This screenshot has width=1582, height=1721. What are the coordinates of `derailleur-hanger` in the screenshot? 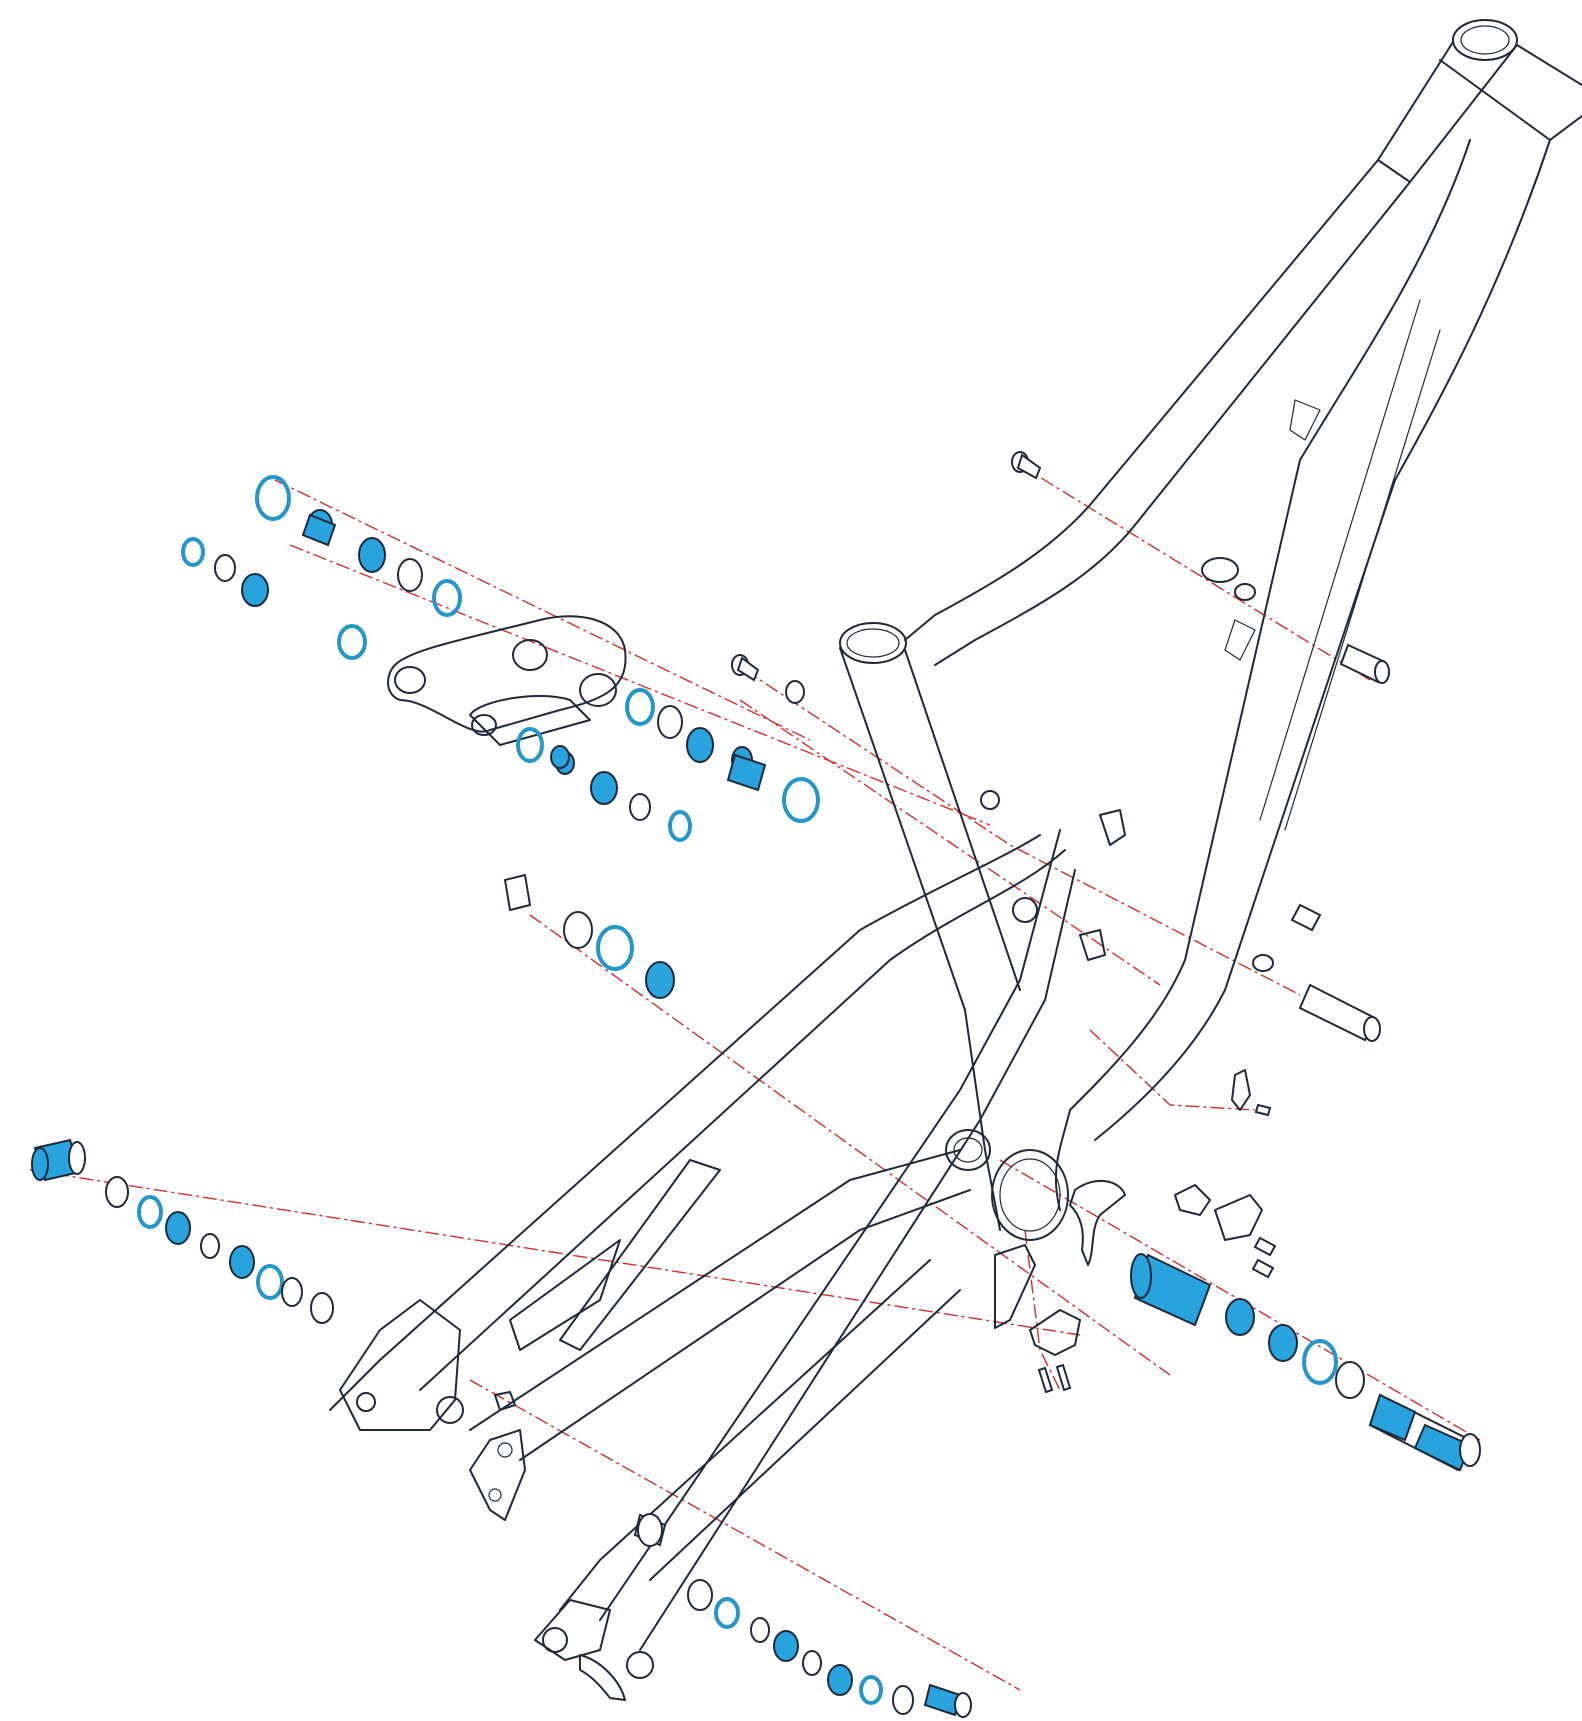 It's located at (497, 1475).